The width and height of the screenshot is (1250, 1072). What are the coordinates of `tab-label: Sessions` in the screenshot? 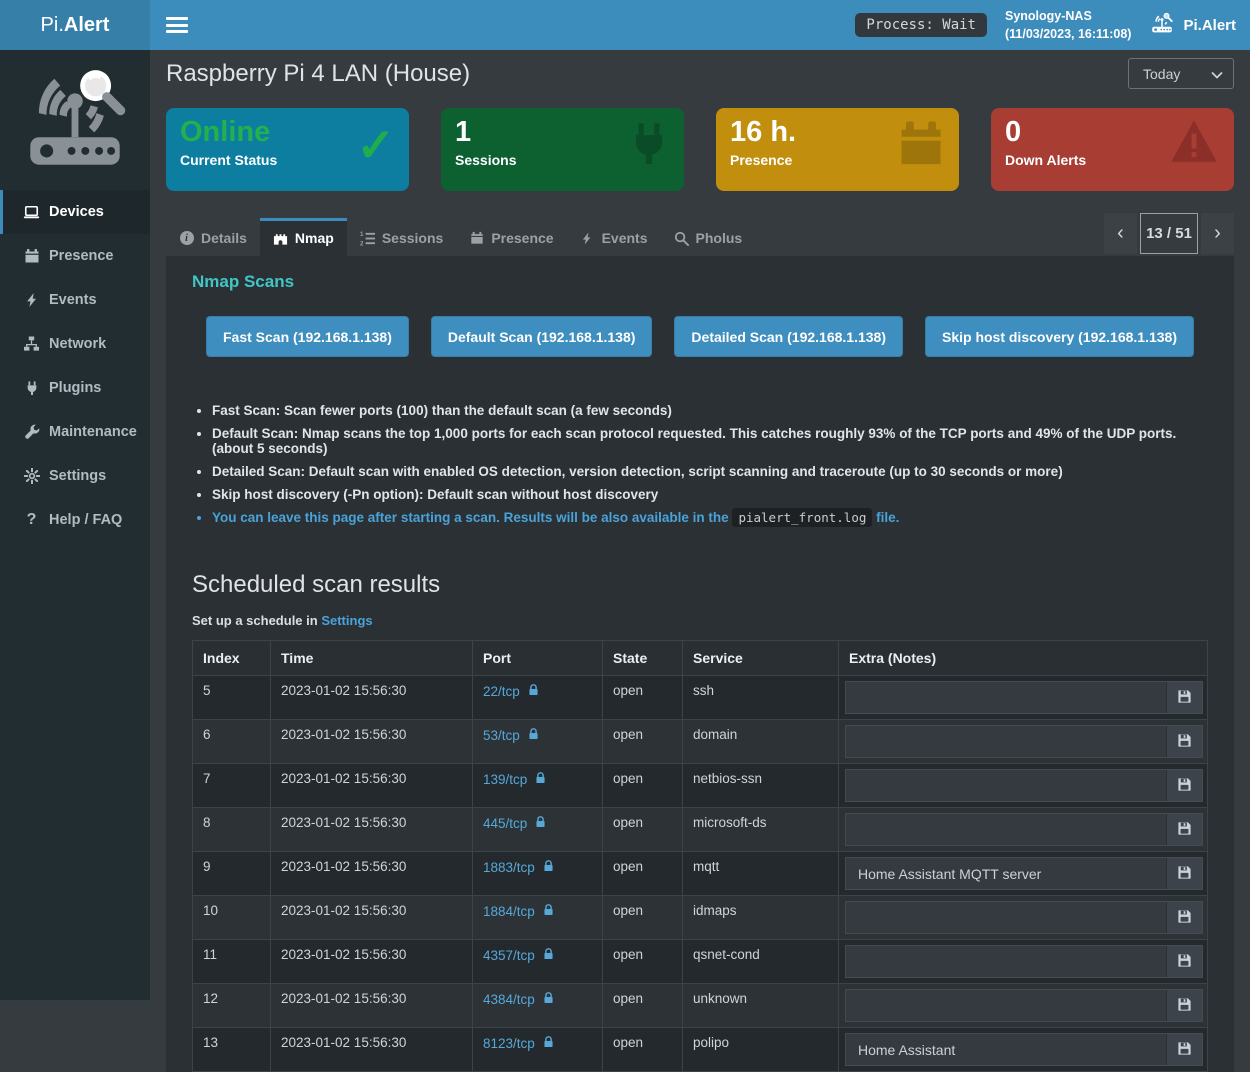 It's located at (412, 238).